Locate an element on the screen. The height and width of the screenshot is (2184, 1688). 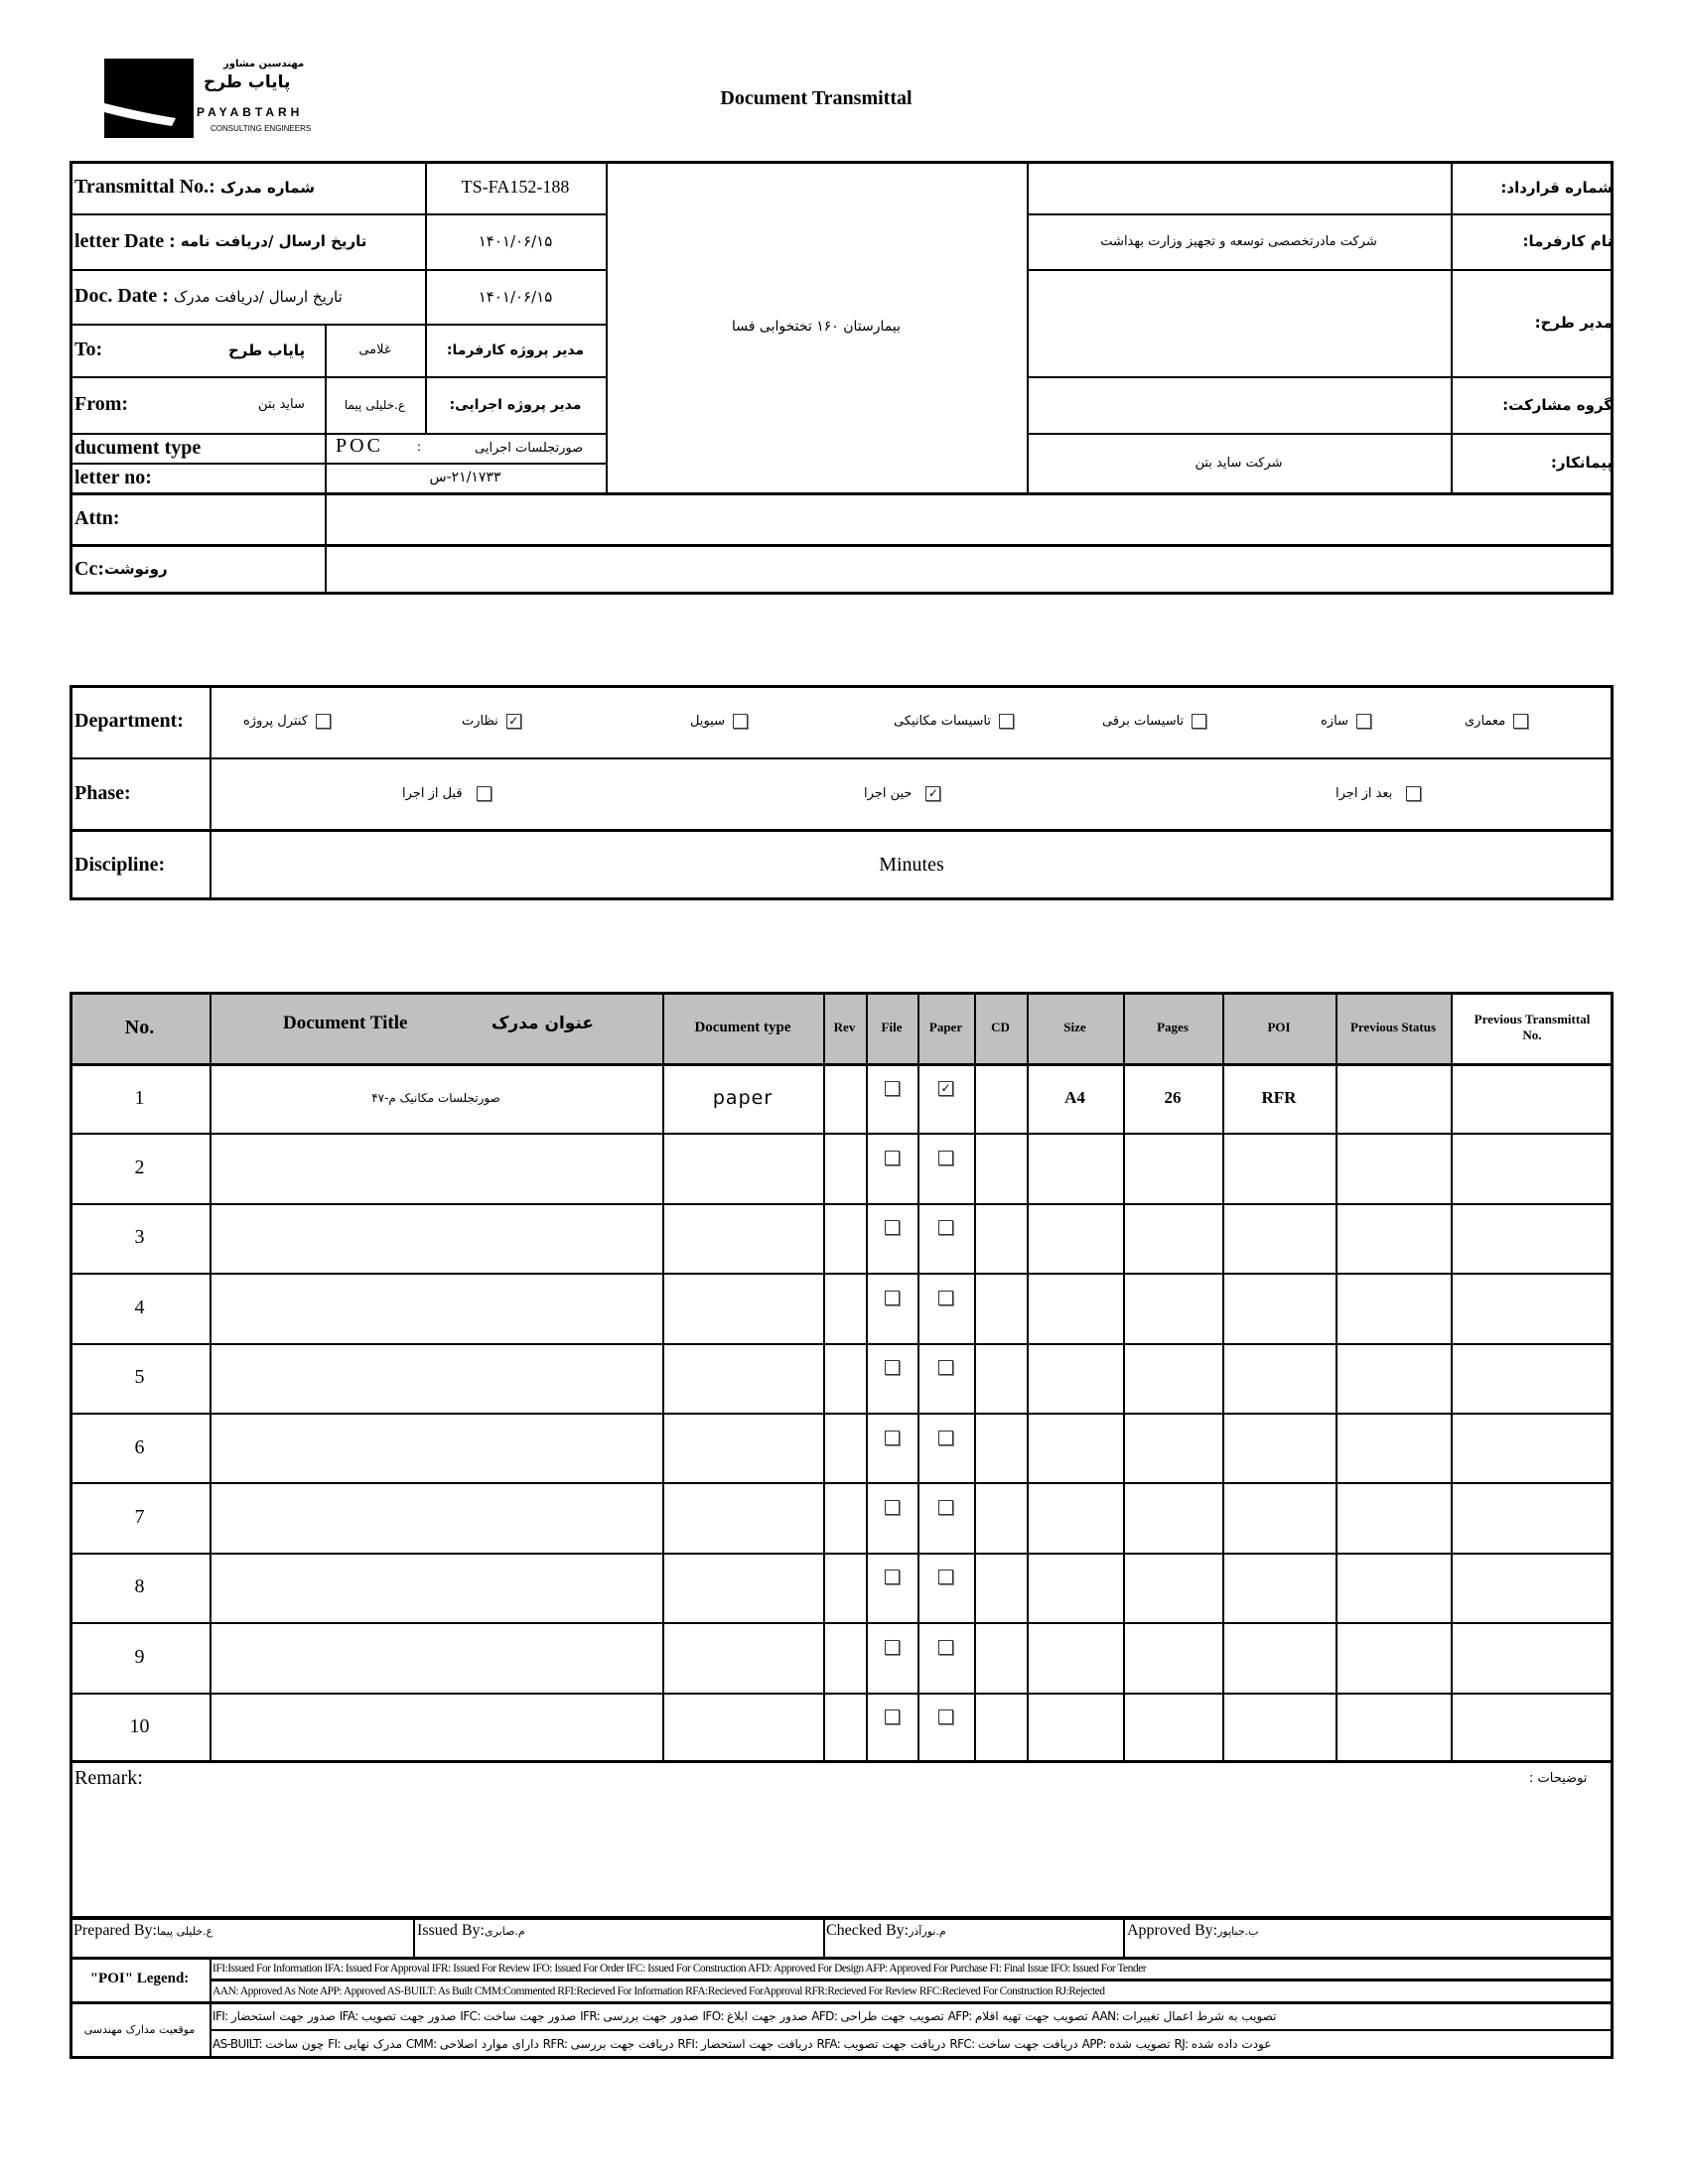
phase-option-label: قبل از اجرا is located at coordinates (432, 793).